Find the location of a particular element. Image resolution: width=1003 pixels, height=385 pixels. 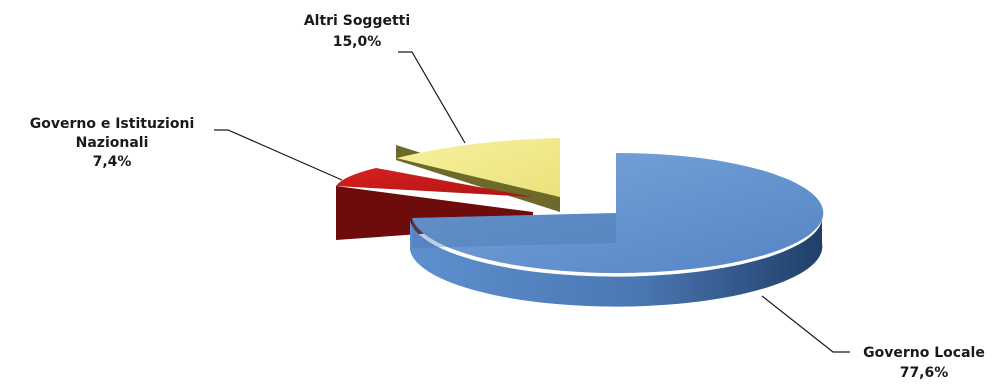

slice-governo-locale-top is located at coordinates (618, 212).